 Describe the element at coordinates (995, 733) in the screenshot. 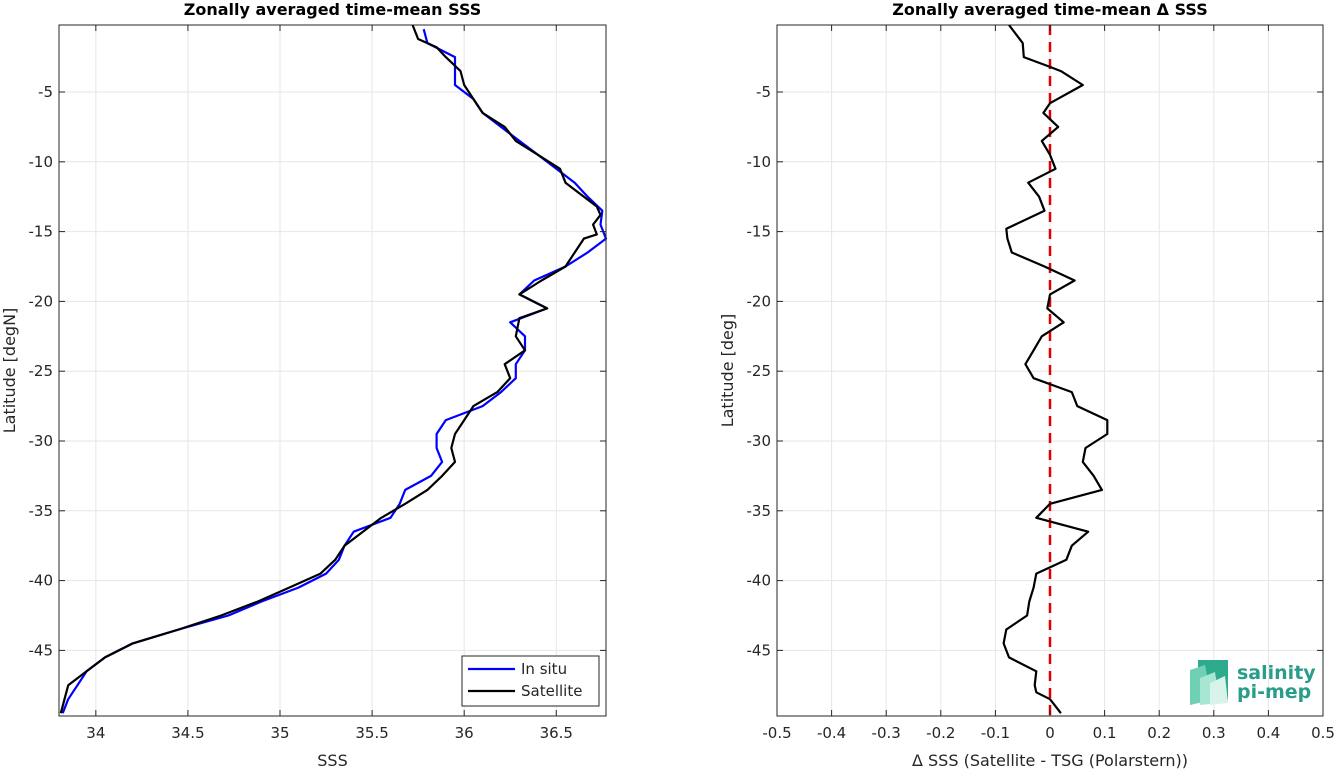

I see `x-tick-label: -0.1` at that location.